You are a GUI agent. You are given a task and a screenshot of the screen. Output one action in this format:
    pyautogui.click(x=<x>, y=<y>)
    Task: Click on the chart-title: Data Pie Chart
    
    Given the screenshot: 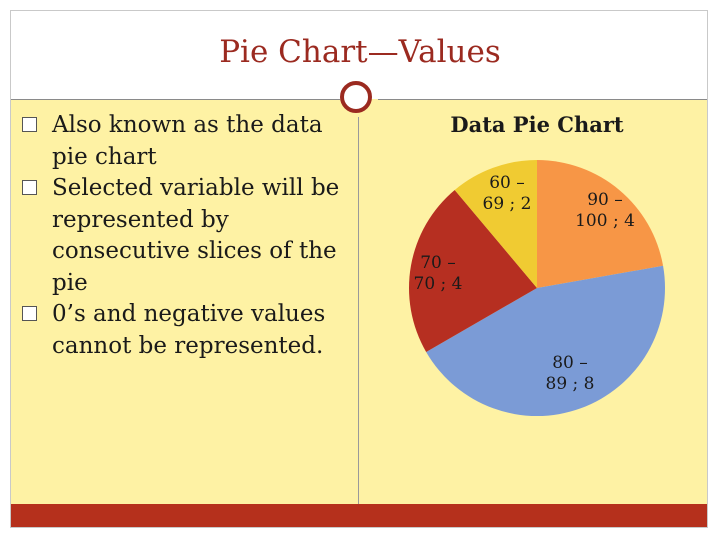 What is the action you would take?
    pyautogui.click(x=537, y=124)
    